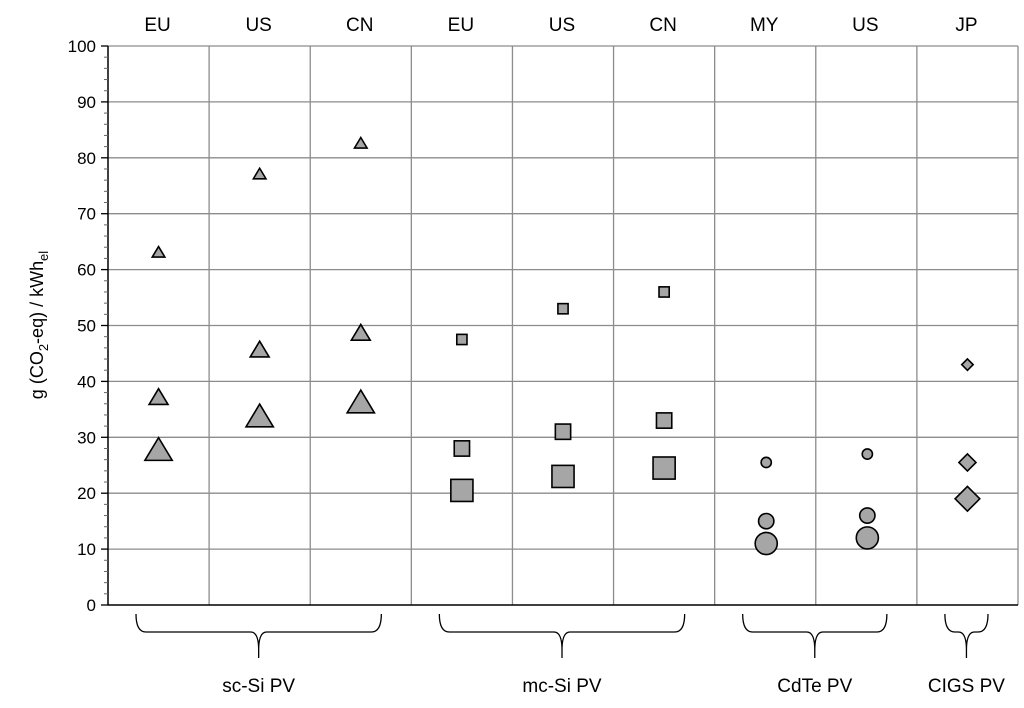 The image size is (1024, 708). I want to click on y-tick-label: 60, so click(86, 270).